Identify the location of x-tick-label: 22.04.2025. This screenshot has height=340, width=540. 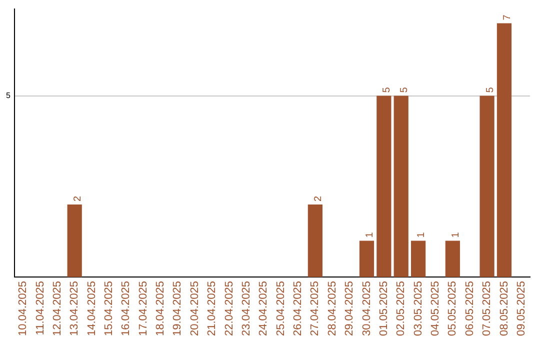
(229, 308).